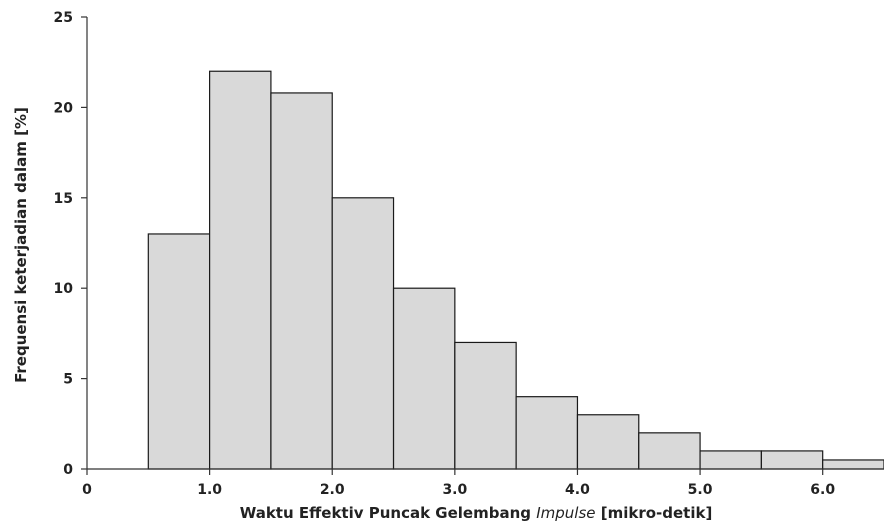 The width and height of the screenshot is (884, 524). I want to click on x-tick-label: 1.0, so click(209, 490).